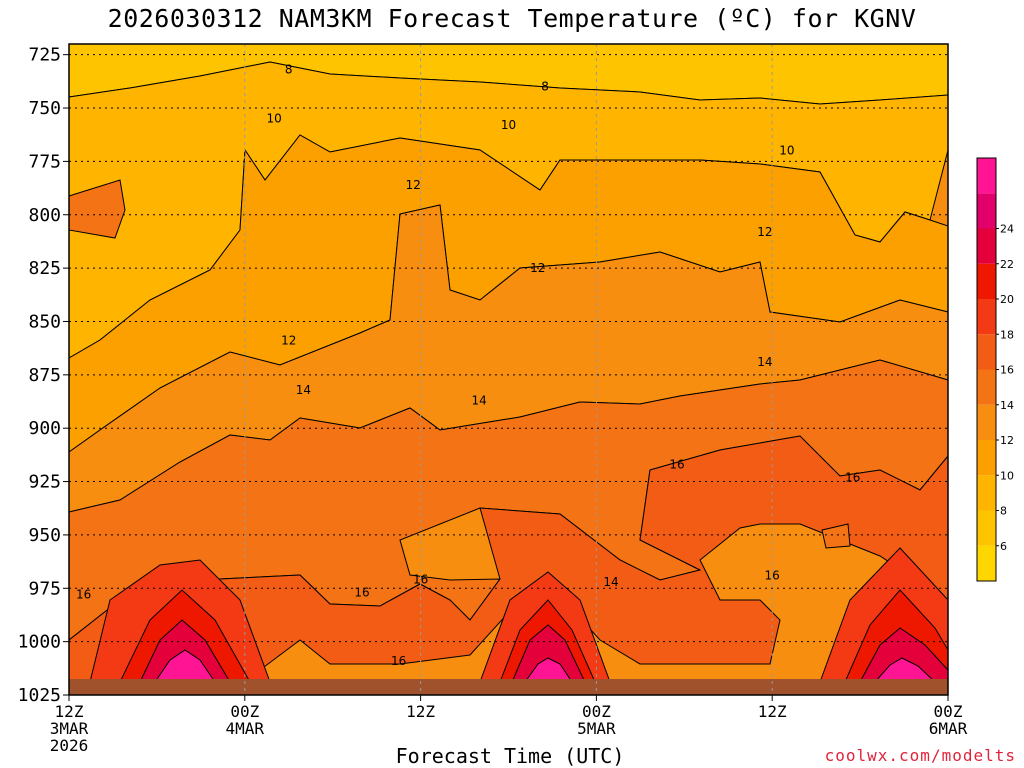 The height and width of the screenshot is (768, 1024). What do you see at coordinates (1007, 229) in the screenshot?
I see `color-bar-label: 24` at bounding box center [1007, 229].